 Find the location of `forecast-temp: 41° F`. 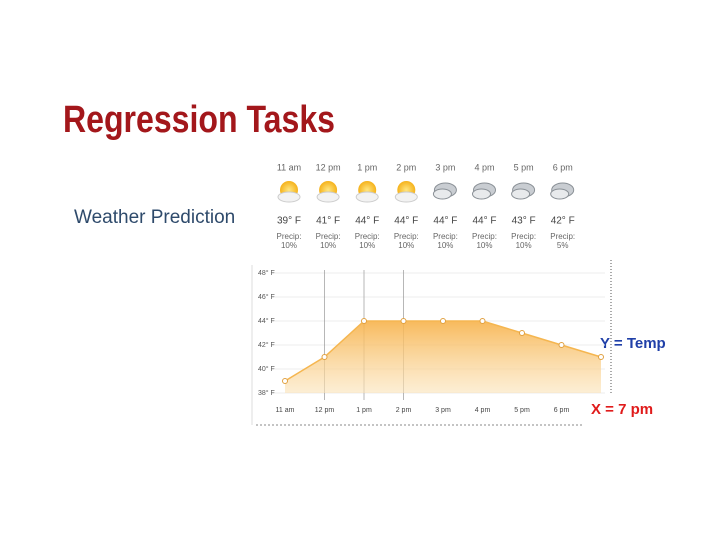

forecast-temp: 41° F is located at coordinates (328, 221).